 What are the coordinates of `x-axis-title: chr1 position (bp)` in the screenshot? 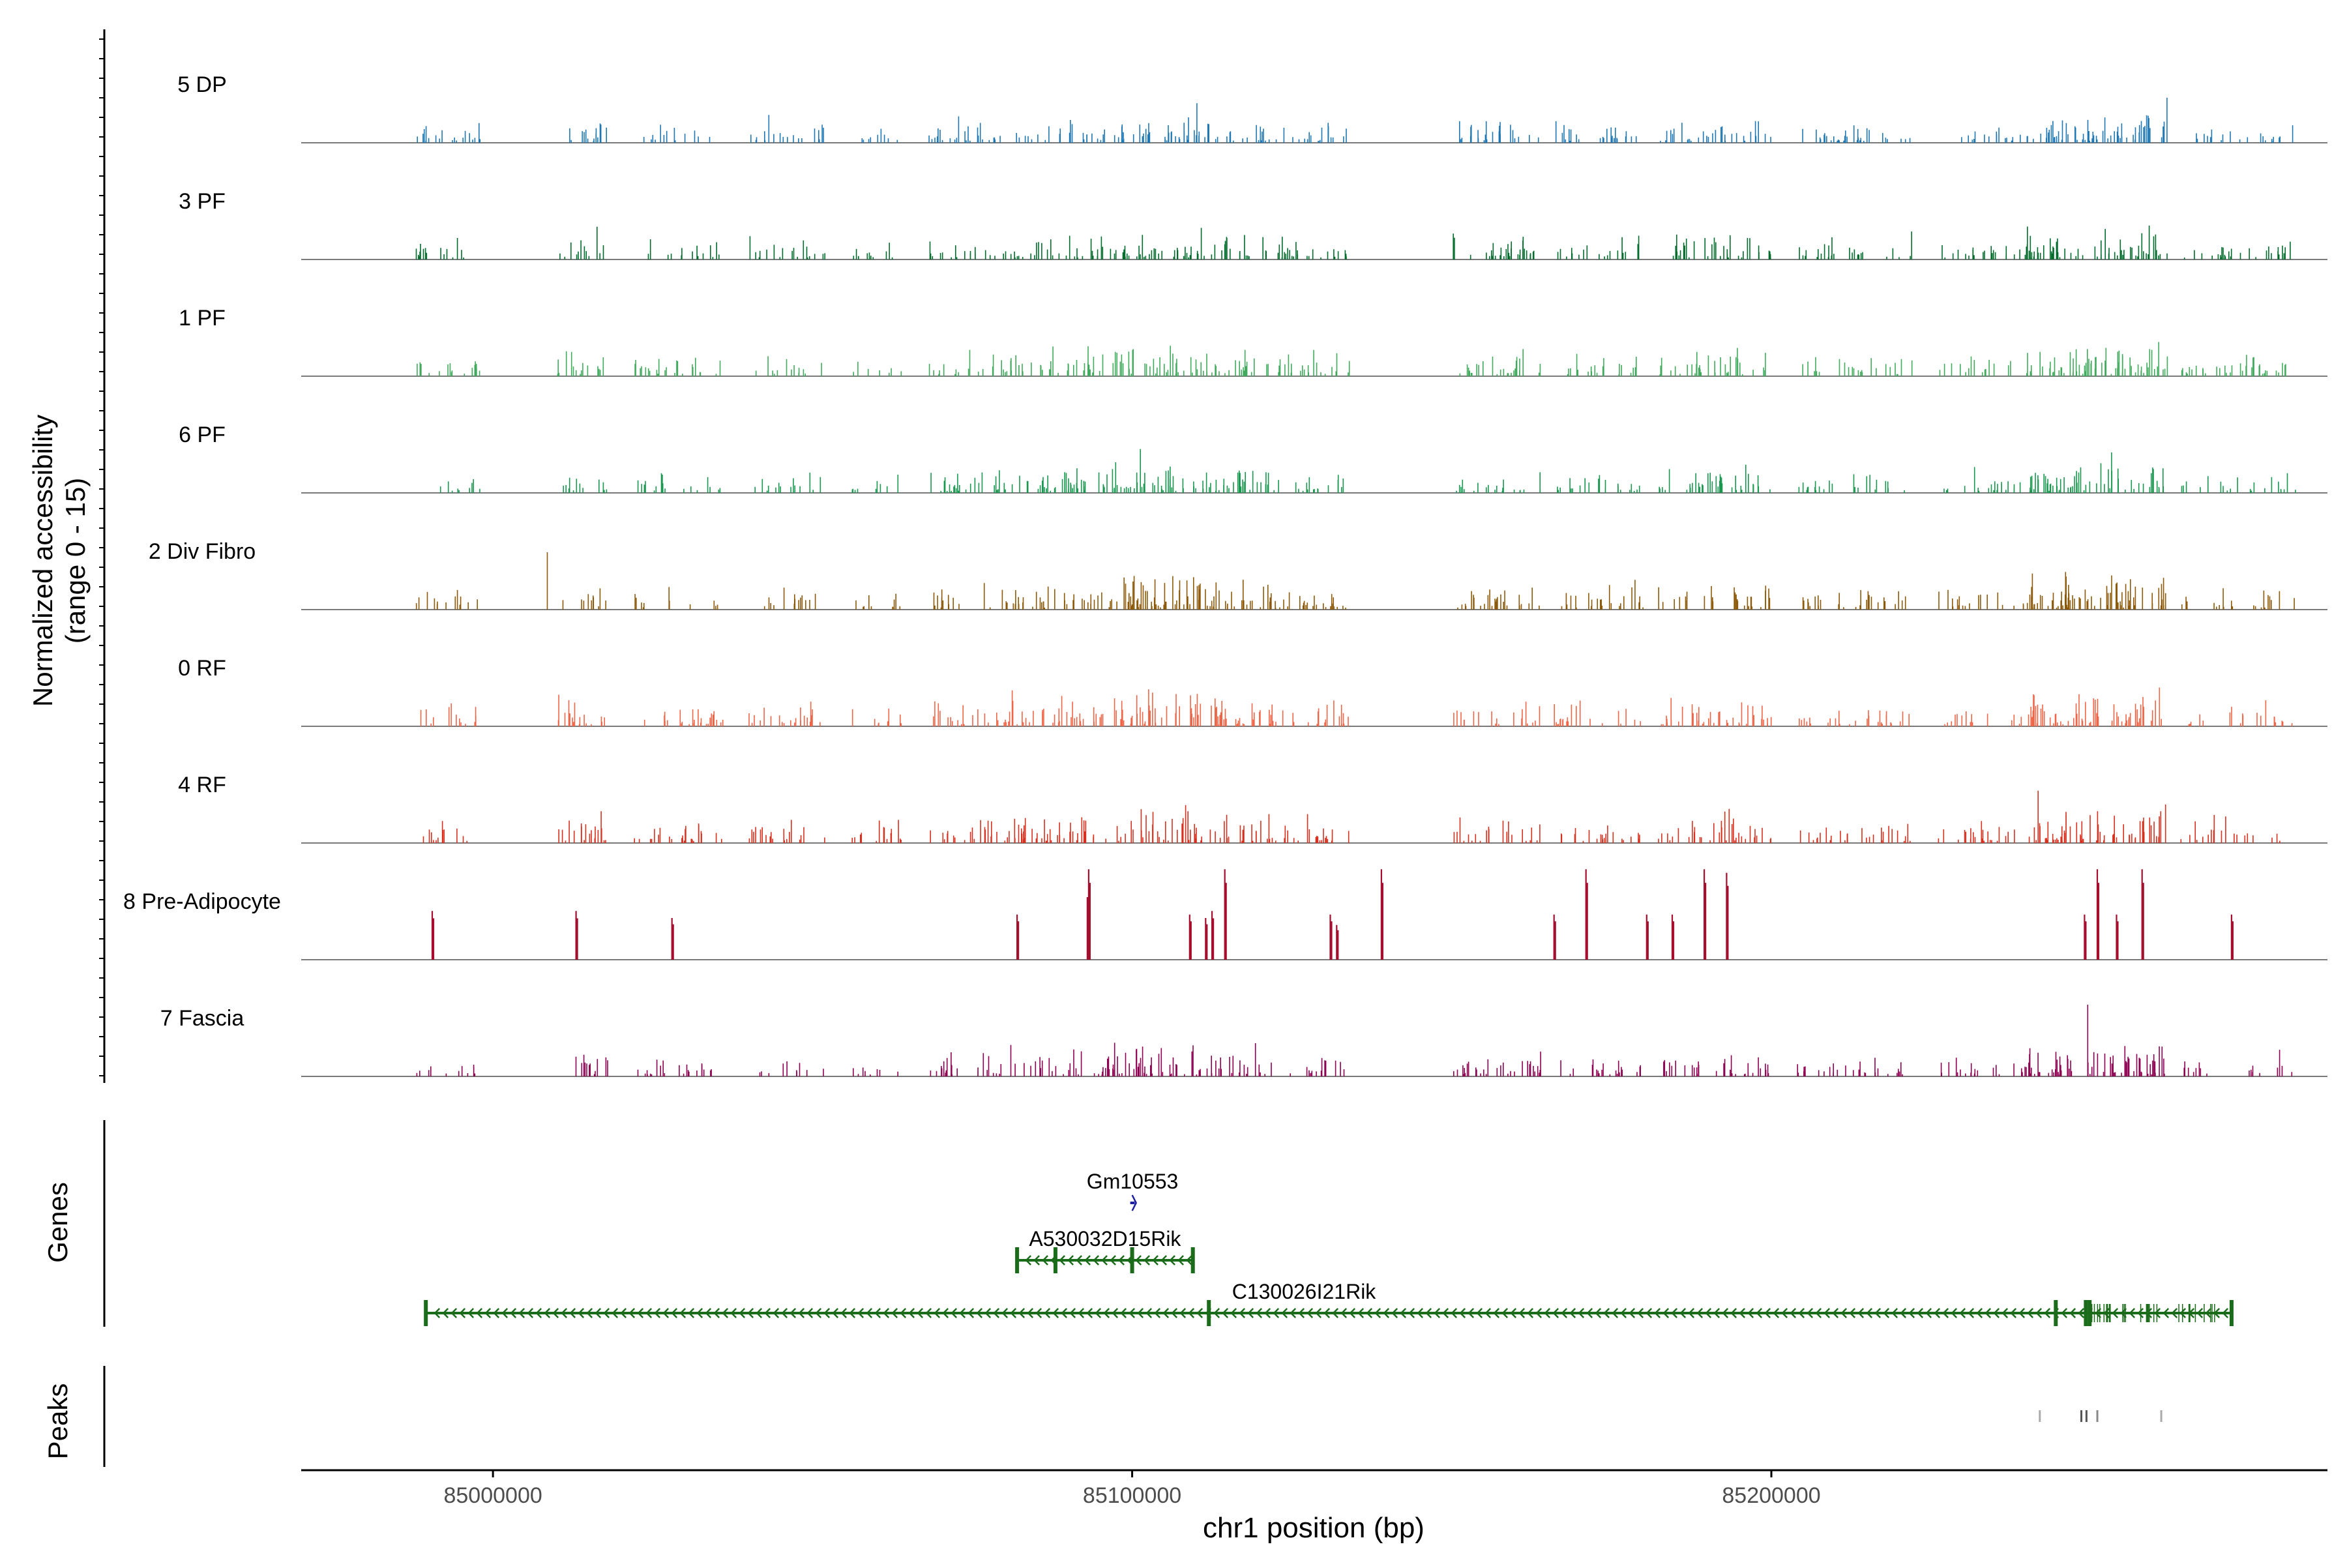 It's located at (1313, 1528).